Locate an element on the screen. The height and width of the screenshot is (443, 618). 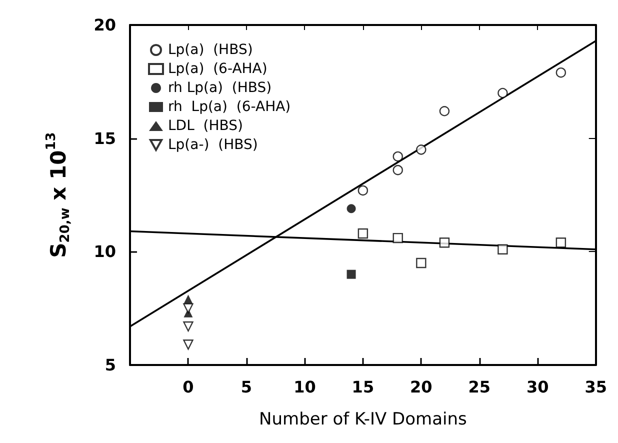
x-tick-label: 25 is located at coordinates (479, 387).